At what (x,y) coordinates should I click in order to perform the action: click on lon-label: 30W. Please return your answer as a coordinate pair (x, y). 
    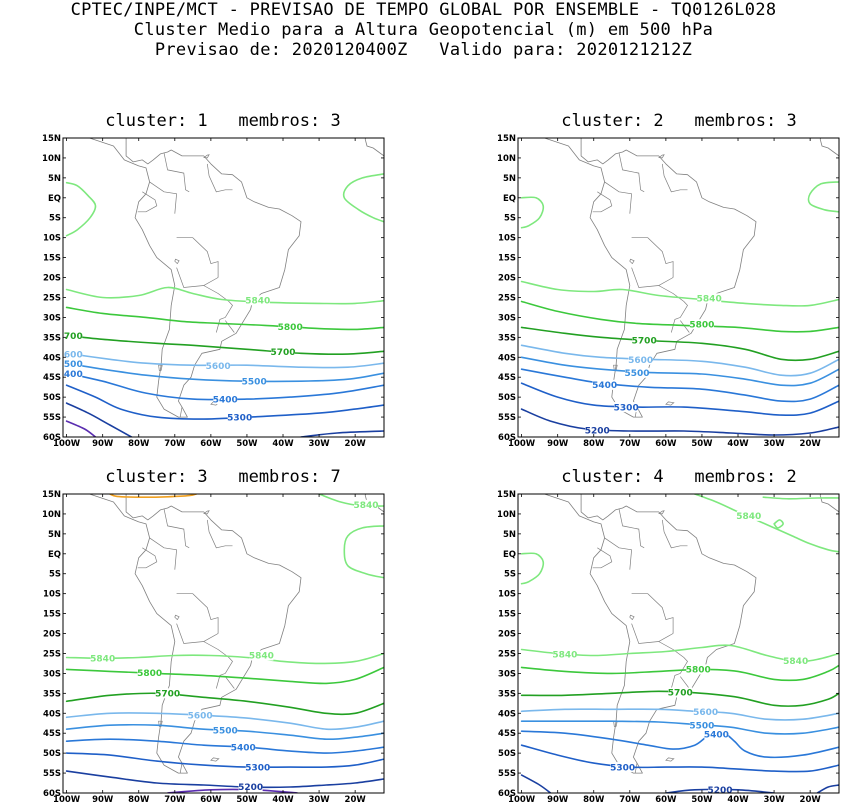
    Looking at the image, I should click on (774, 799).